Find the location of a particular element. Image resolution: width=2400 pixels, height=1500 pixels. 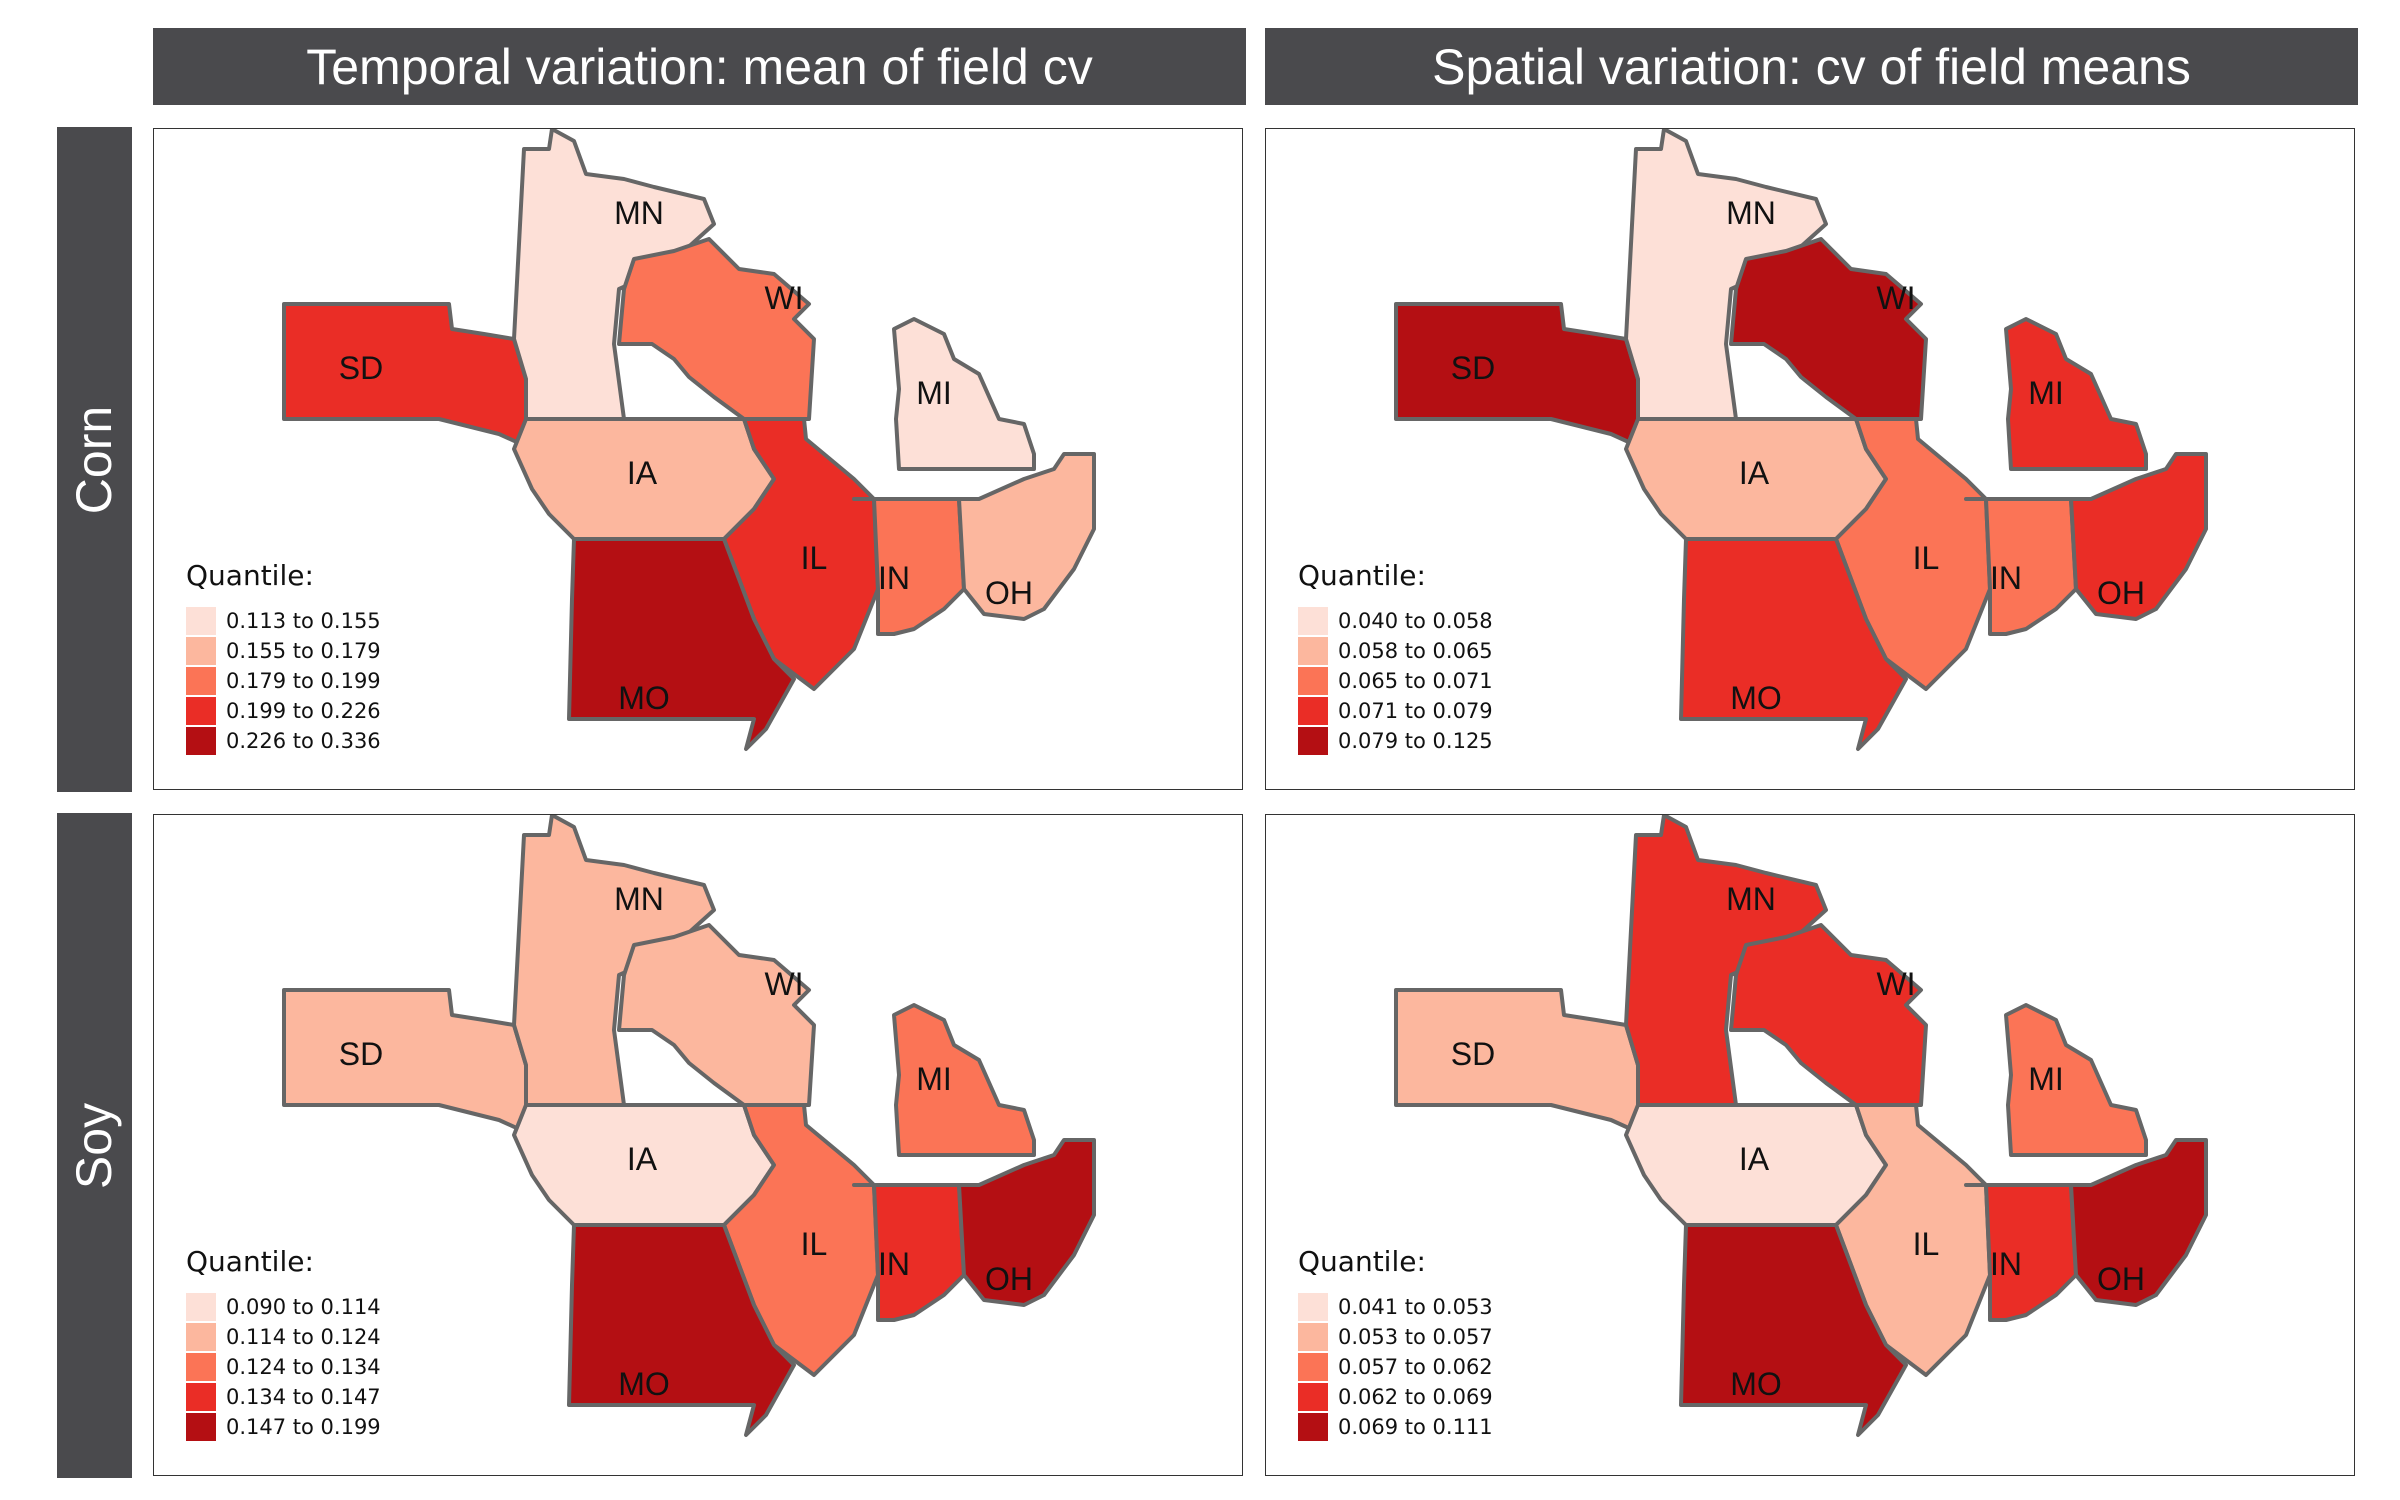

legend-item: 0.226 to 0.336 is located at coordinates (283, 741).